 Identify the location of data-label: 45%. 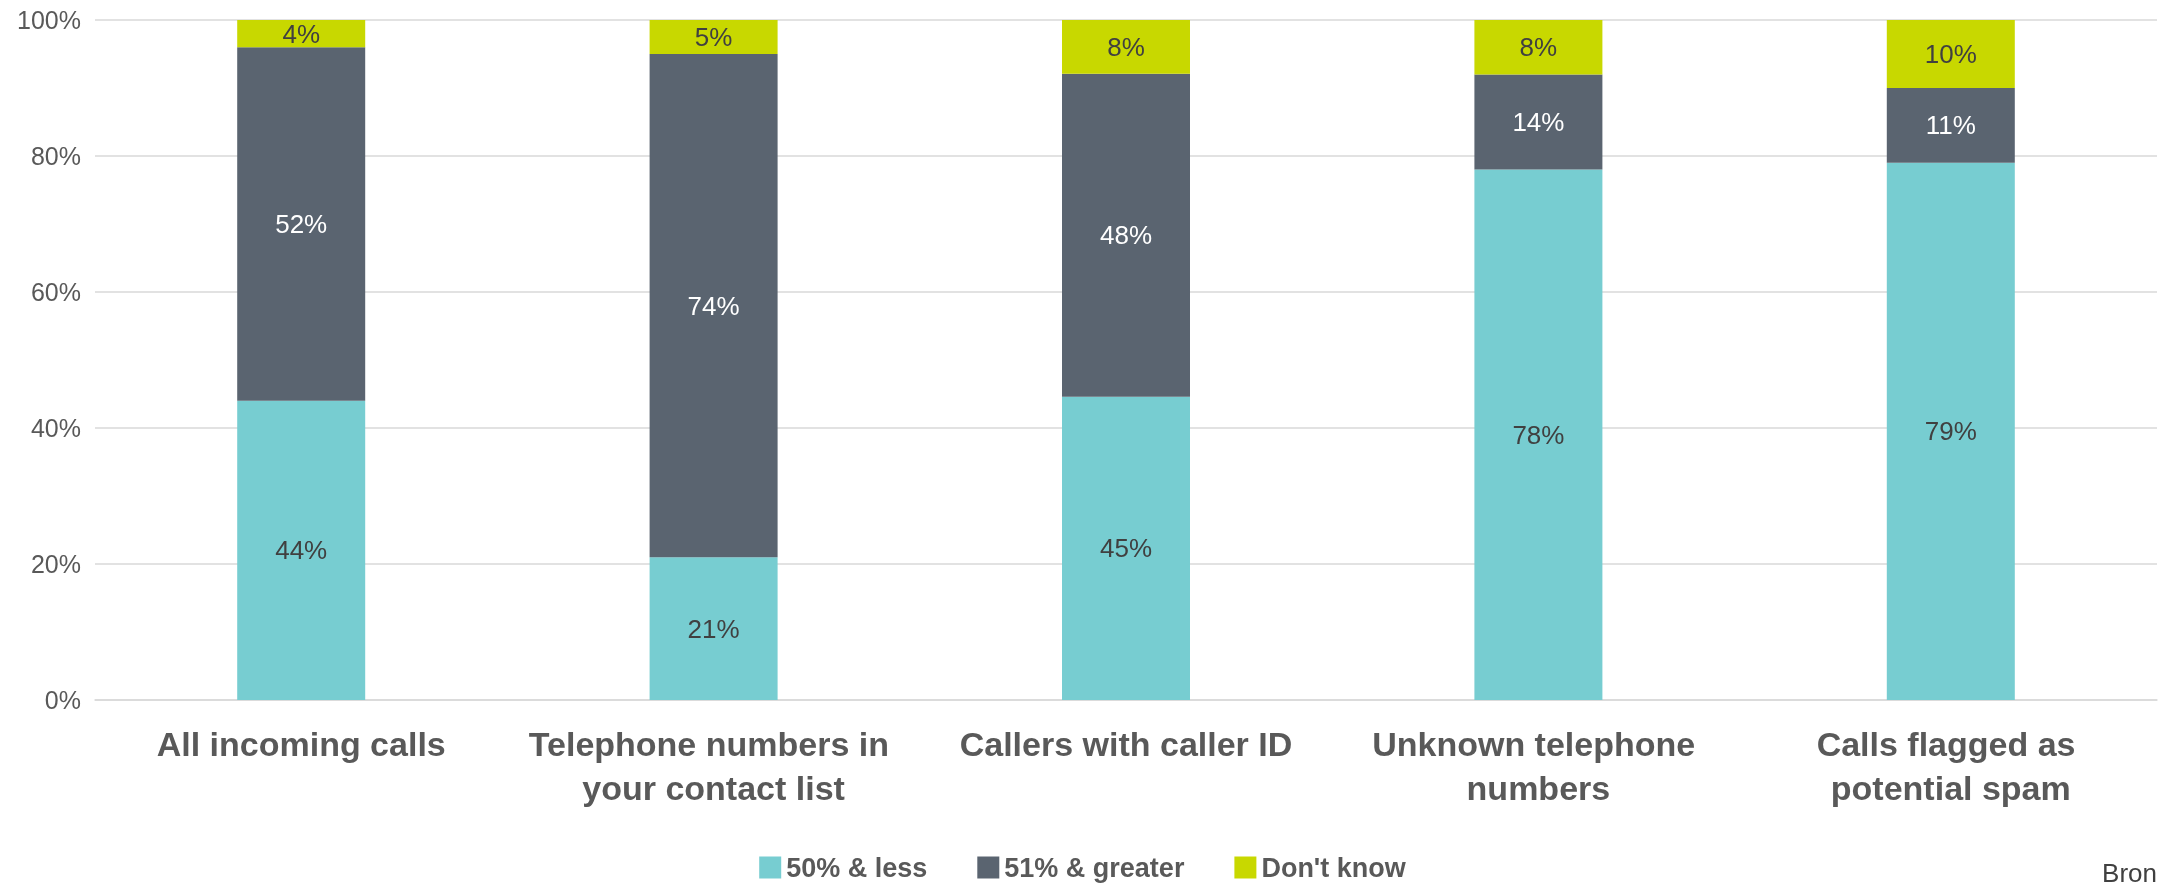
(1126, 548).